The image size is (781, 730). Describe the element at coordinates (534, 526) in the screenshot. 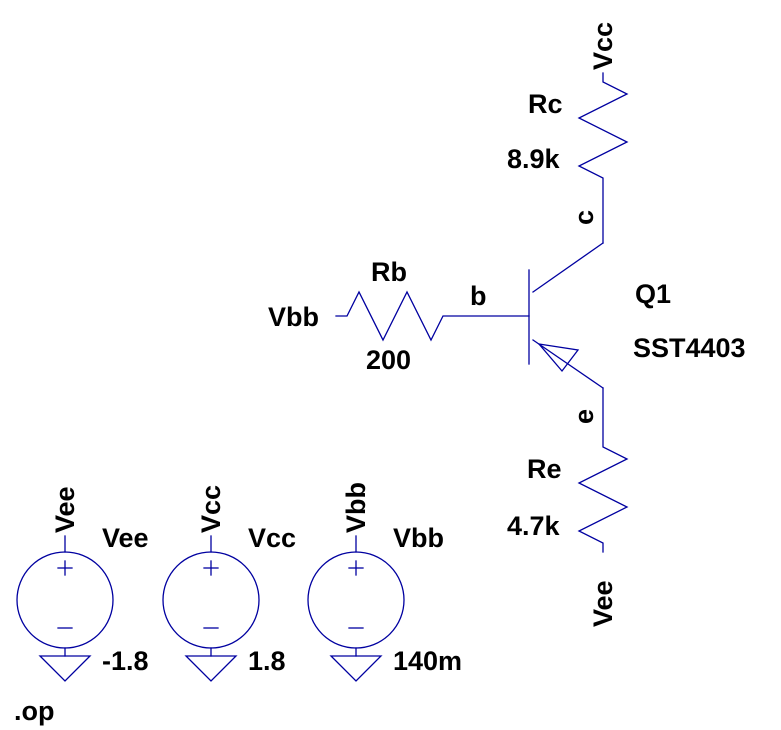

I see `re-value-label: 4.7k` at that location.